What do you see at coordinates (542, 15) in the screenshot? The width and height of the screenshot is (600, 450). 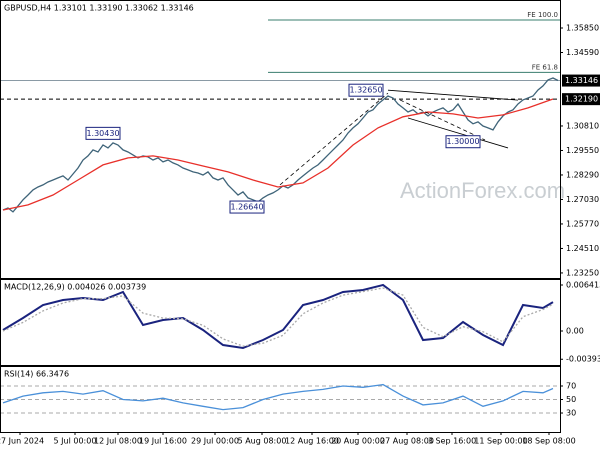 I see `fe-label: FE 100.0` at bounding box center [542, 15].